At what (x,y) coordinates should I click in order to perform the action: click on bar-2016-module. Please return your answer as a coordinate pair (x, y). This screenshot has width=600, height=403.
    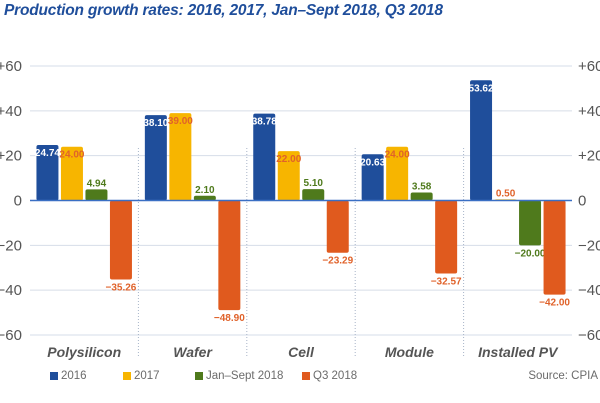
    Looking at the image, I should click on (372, 177).